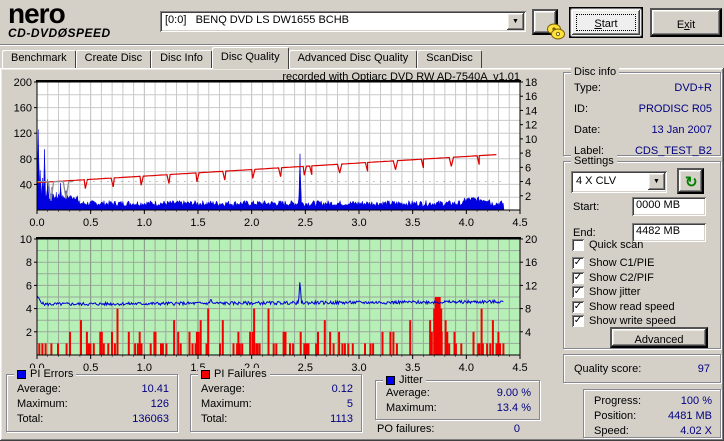  I want to click on drive-select-dropdown-button: ▼, so click(515, 21).